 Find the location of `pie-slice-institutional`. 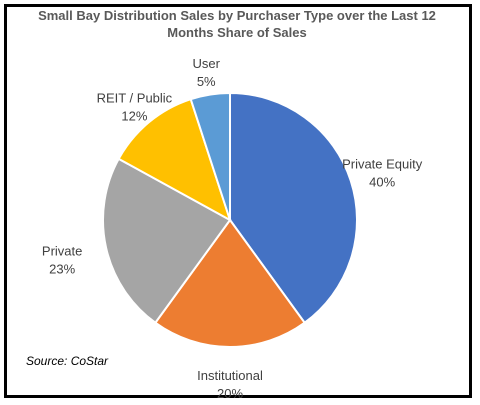

pie-slice-institutional is located at coordinates (230, 283).